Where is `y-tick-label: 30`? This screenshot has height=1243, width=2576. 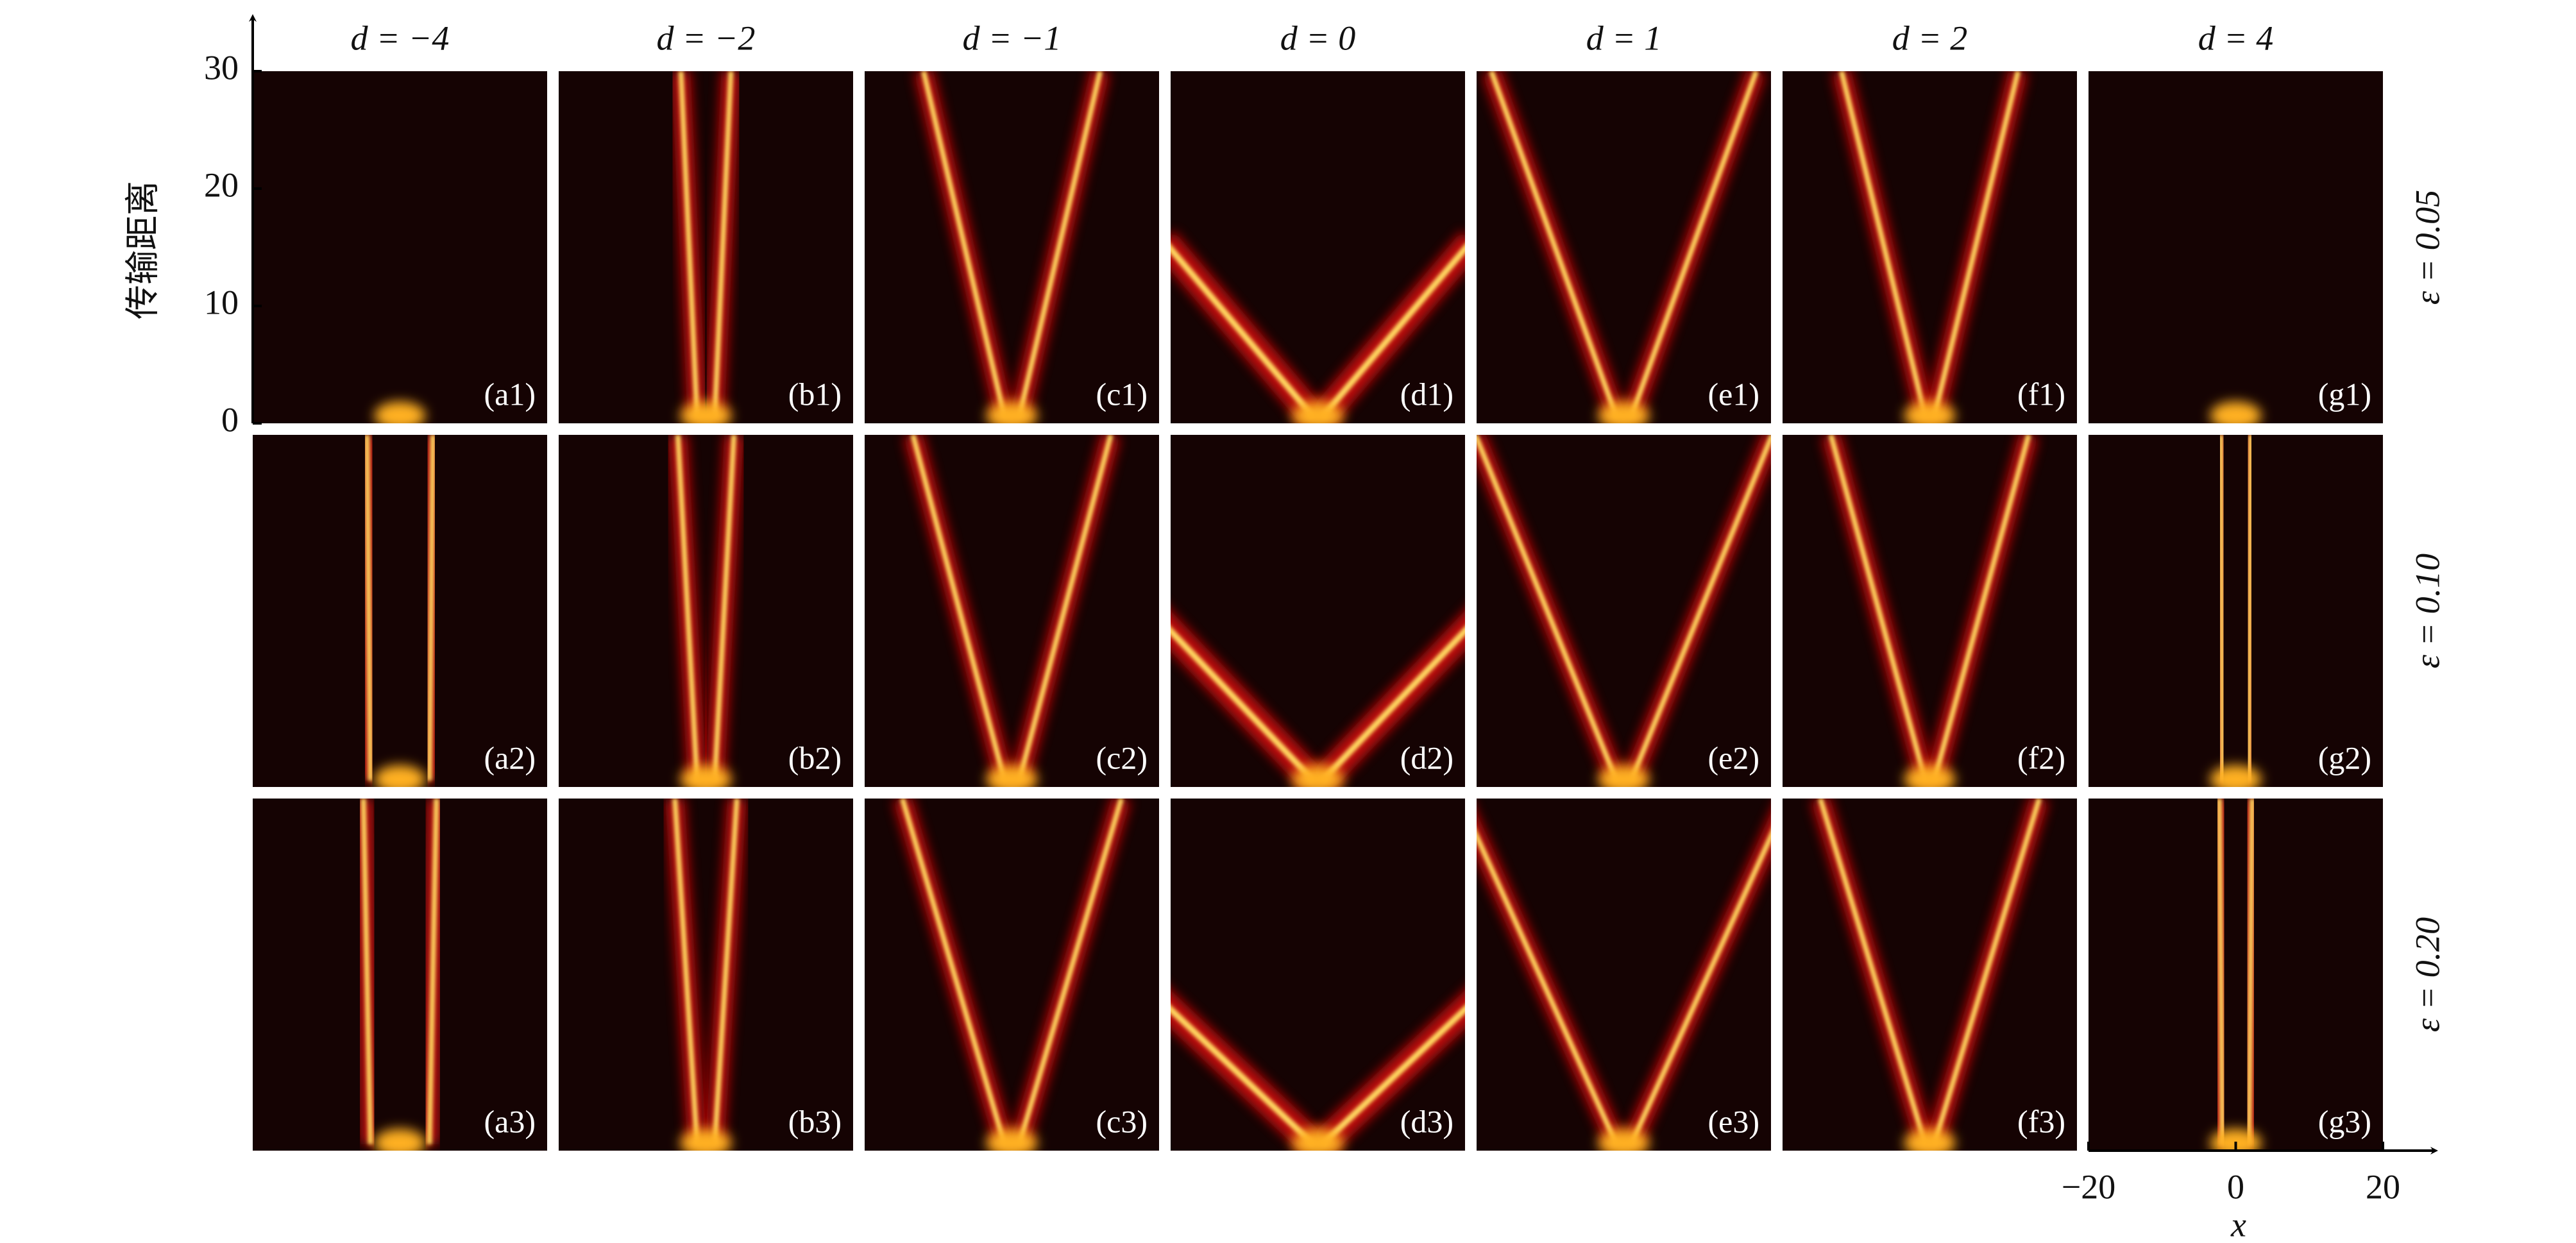
y-tick-label: 30 is located at coordinates (221, 67).